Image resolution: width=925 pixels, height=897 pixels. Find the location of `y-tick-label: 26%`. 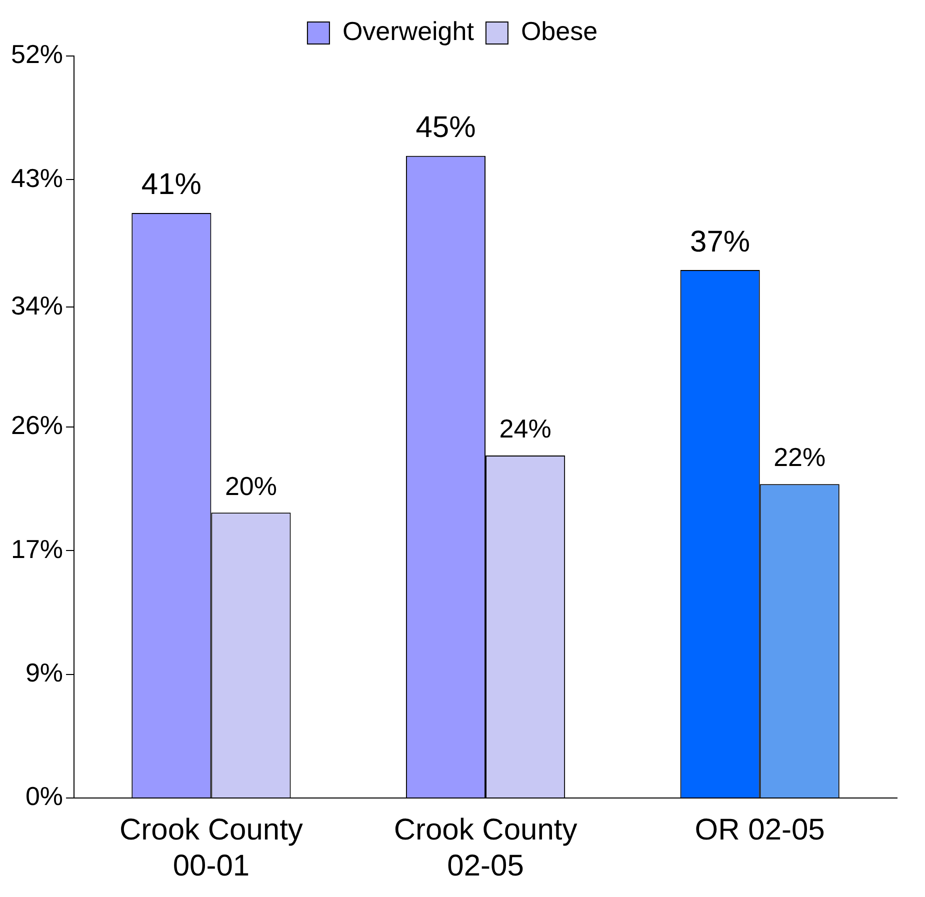

y-tick-label: 26% is located at coordinates (37, 425).